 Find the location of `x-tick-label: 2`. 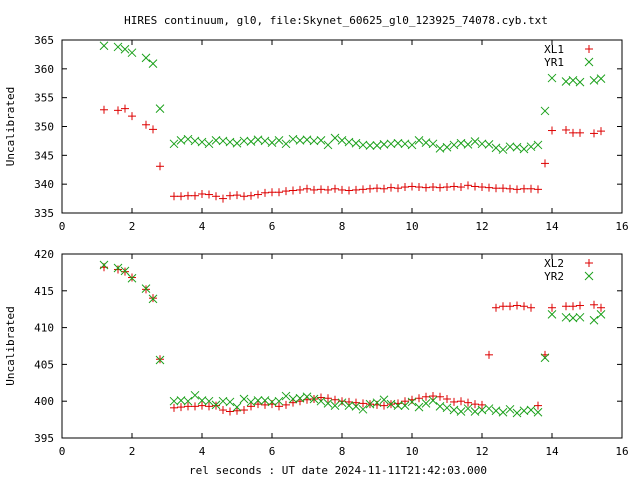

x-tick-label: 2 is located at coordinates (132, 226).